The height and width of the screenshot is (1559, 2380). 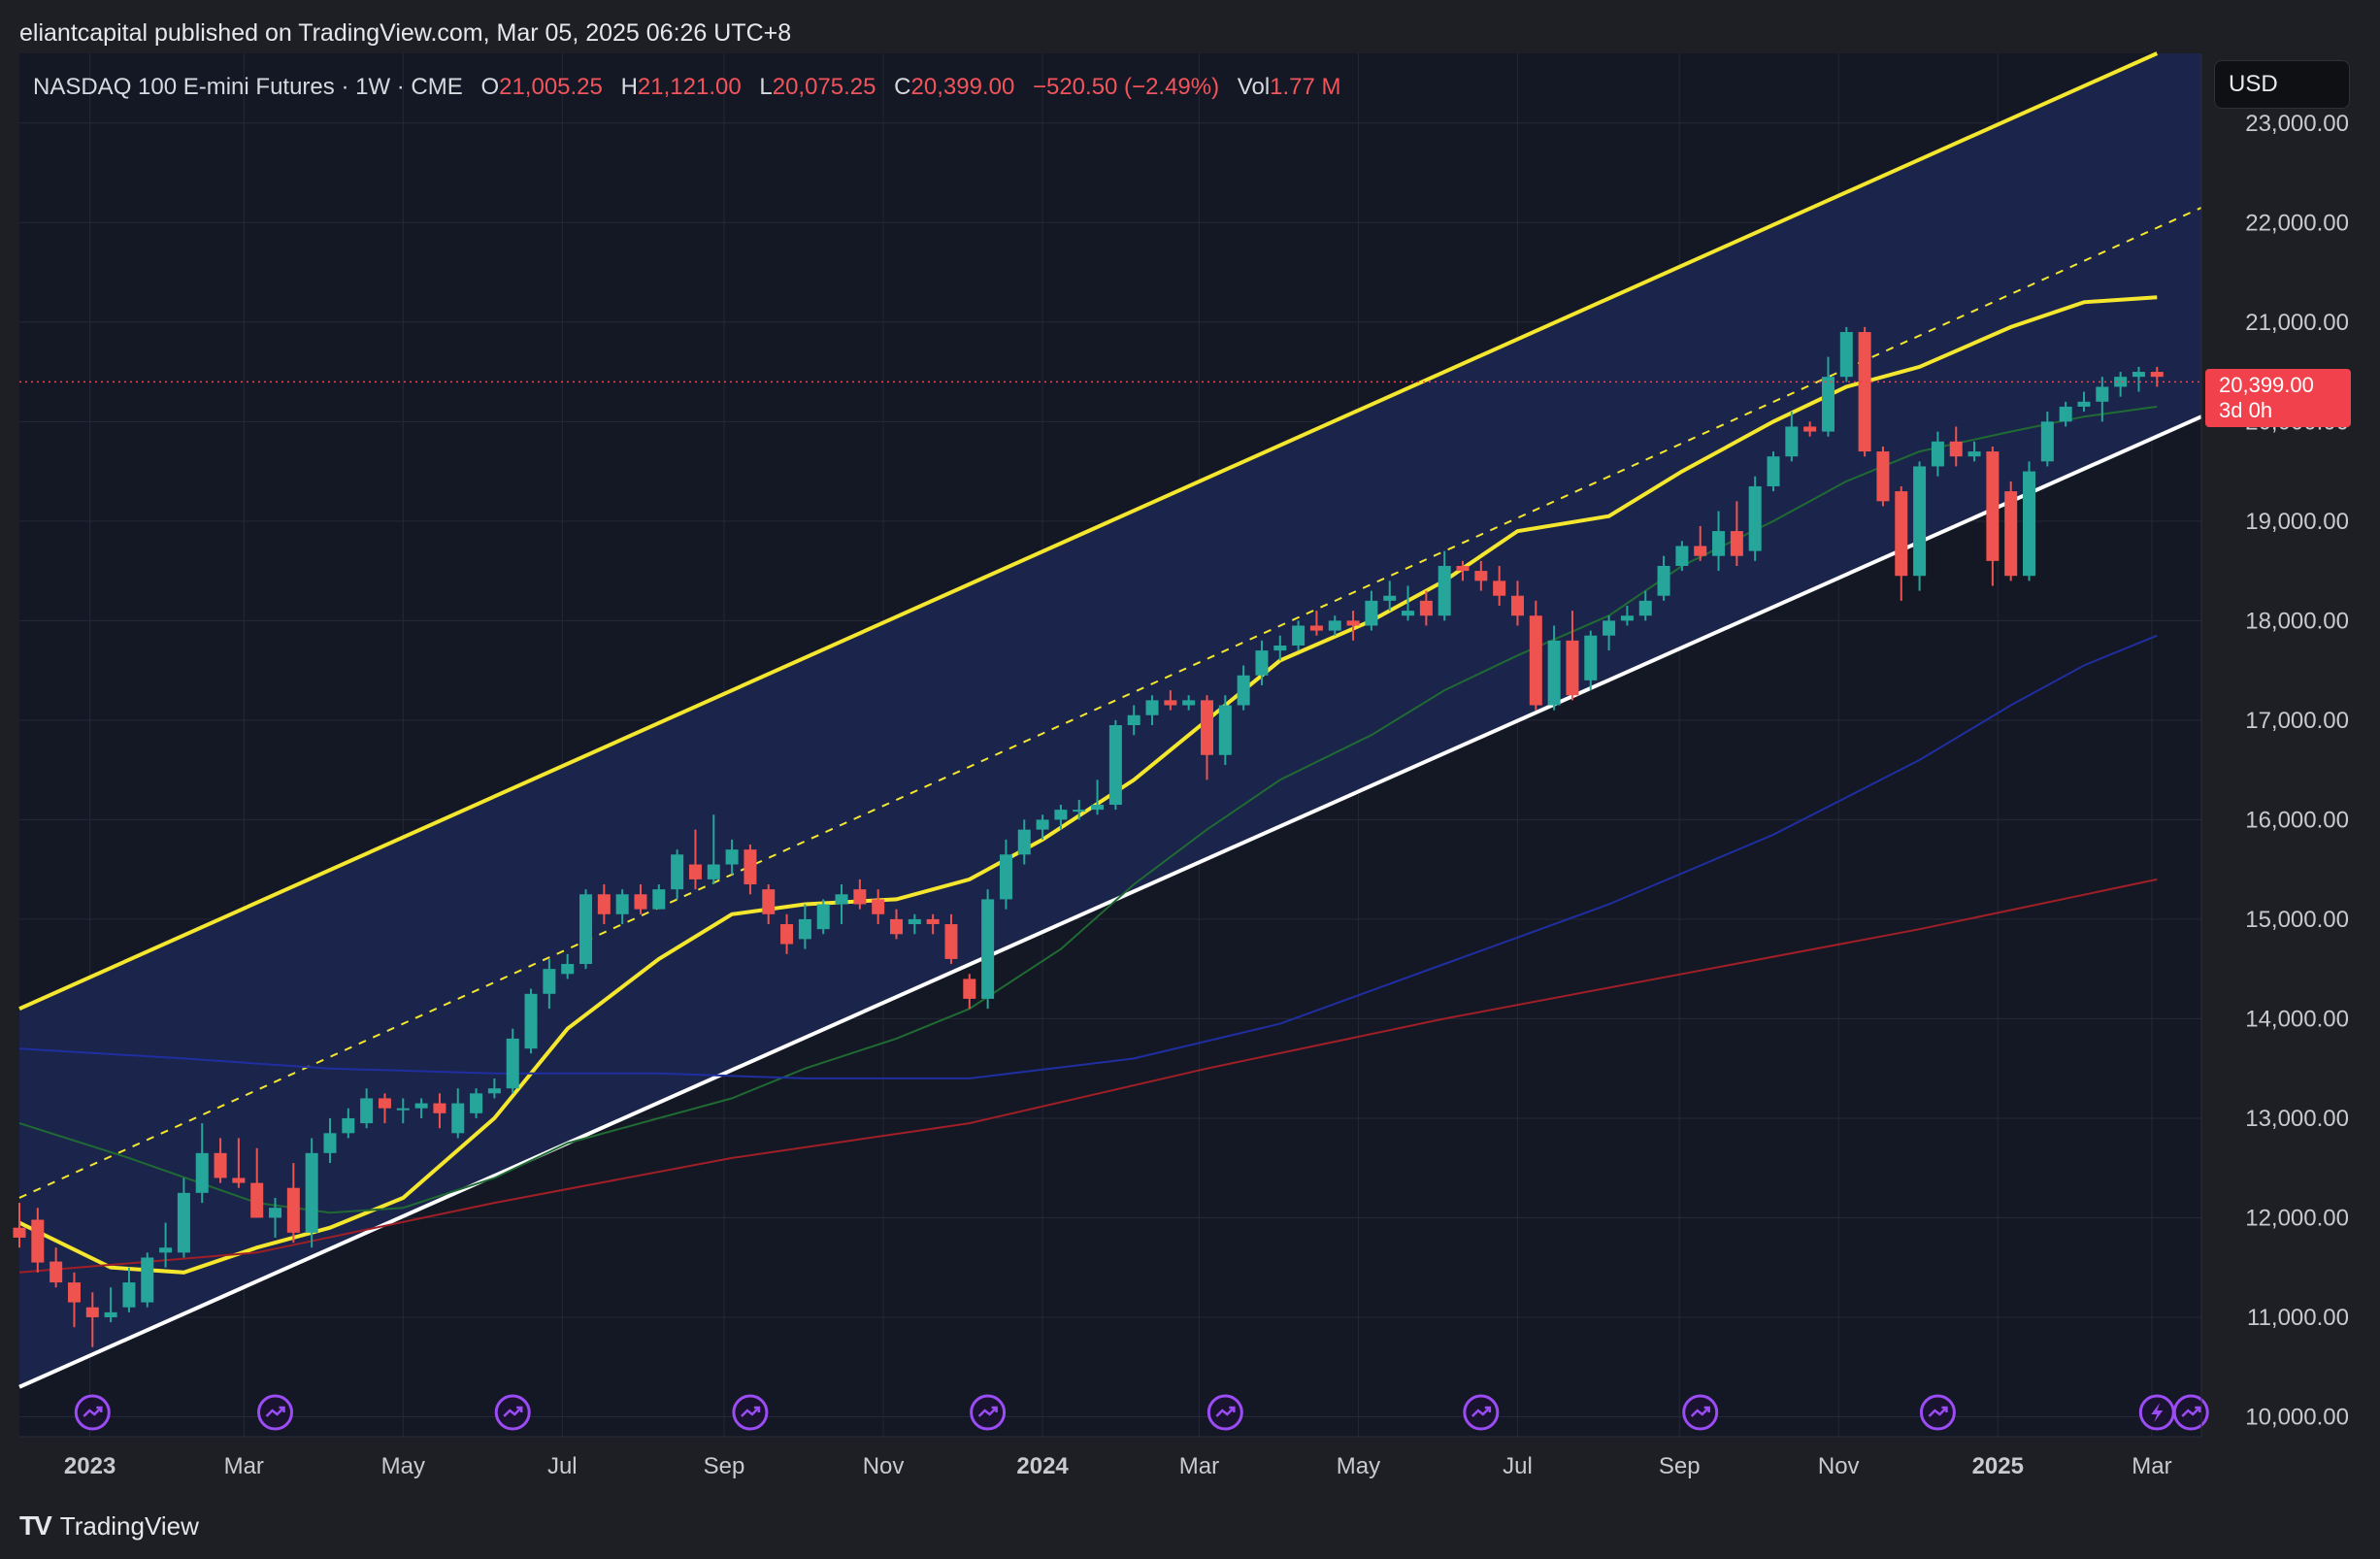 I want to click on price-tick-label: 22,000.00, so click(x=2297, y=223).